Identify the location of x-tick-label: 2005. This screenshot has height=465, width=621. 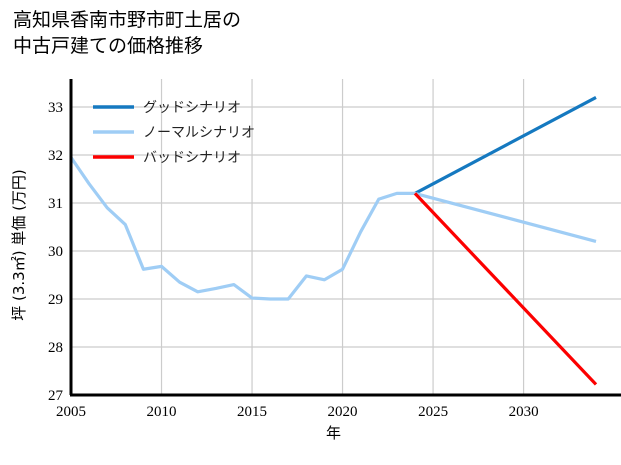
(71, 412).